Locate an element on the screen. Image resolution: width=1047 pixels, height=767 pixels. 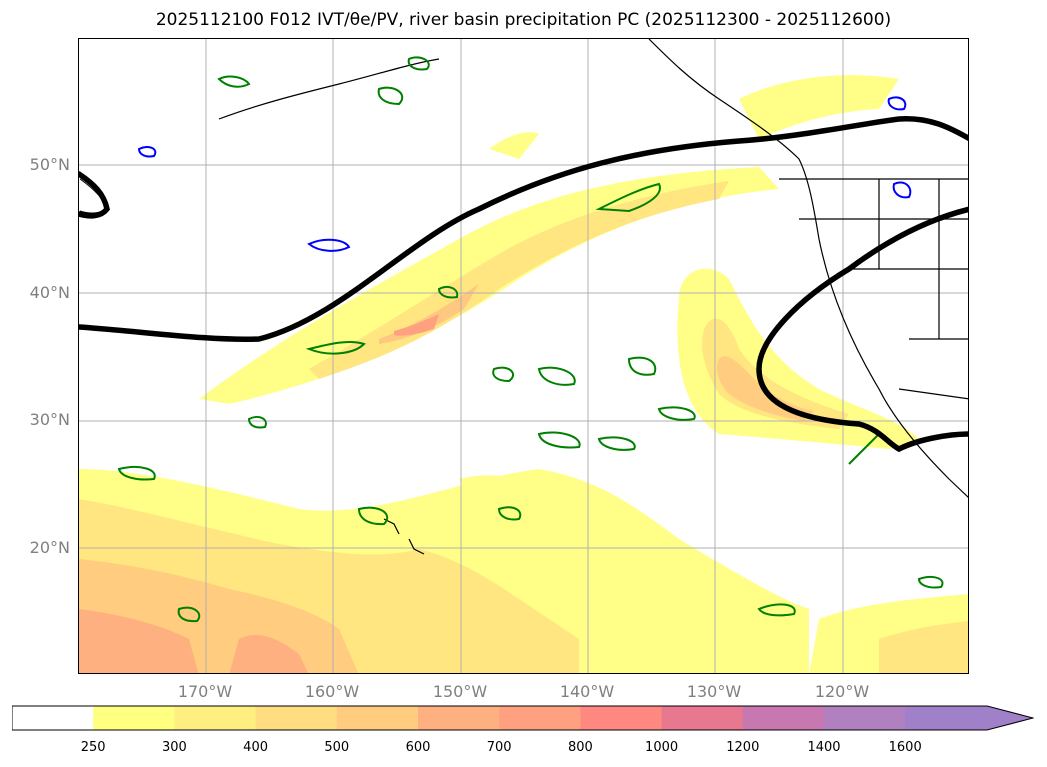
colorbar-tick-label: 400 is located at coordinates (255, 747).